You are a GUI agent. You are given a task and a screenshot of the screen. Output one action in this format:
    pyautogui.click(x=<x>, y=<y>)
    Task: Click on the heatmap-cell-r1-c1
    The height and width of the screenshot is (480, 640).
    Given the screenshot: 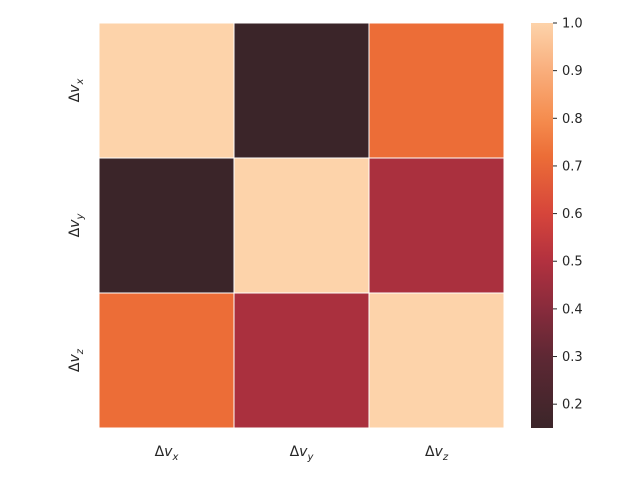 What is the action you would take?
    pyautogui.click(x=301, y=225)
    